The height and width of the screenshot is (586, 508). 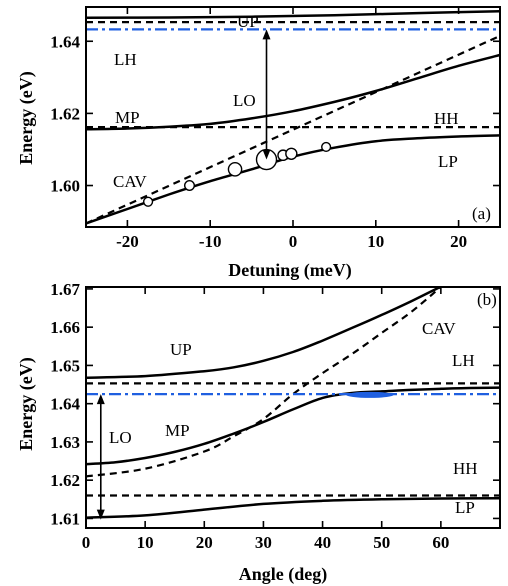 What do you see at coordinates (440, 542) in the screenshot?
I see `panel-b-xtick-label: 60` at bounding box center [440, 542].